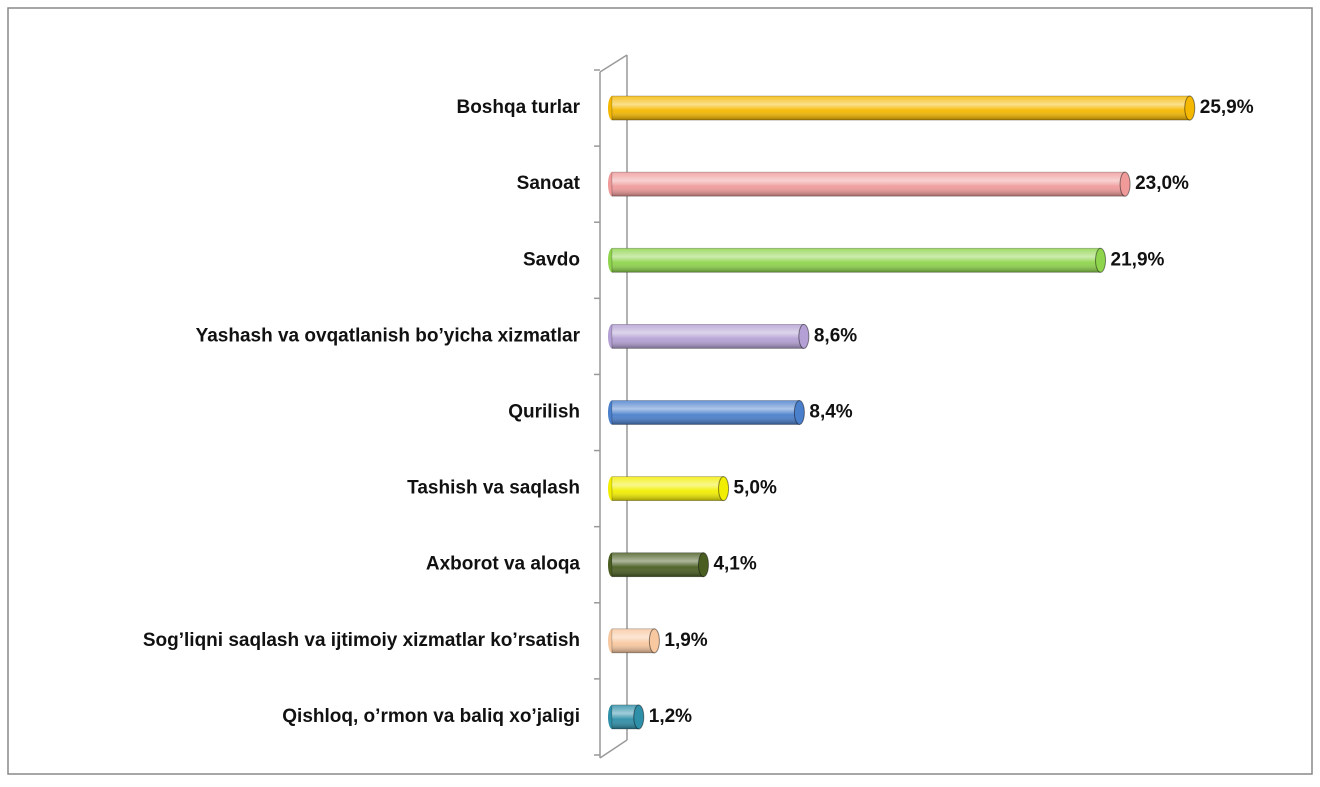 The image size is (1320, 787). What do you see at coordinates (835, 335) in the screenshot?
I see `value-label: 8,6%` at bounding box center [835, 335].